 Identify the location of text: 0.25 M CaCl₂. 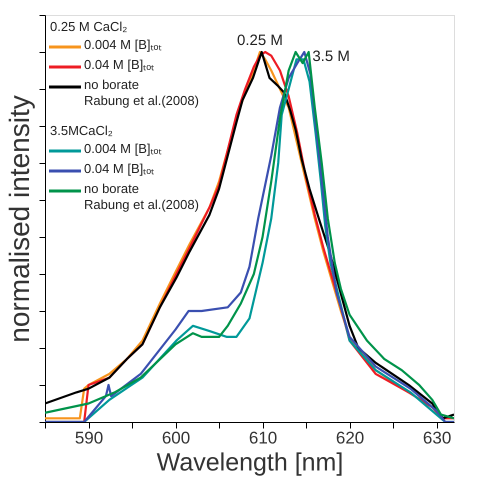
(89, 26).